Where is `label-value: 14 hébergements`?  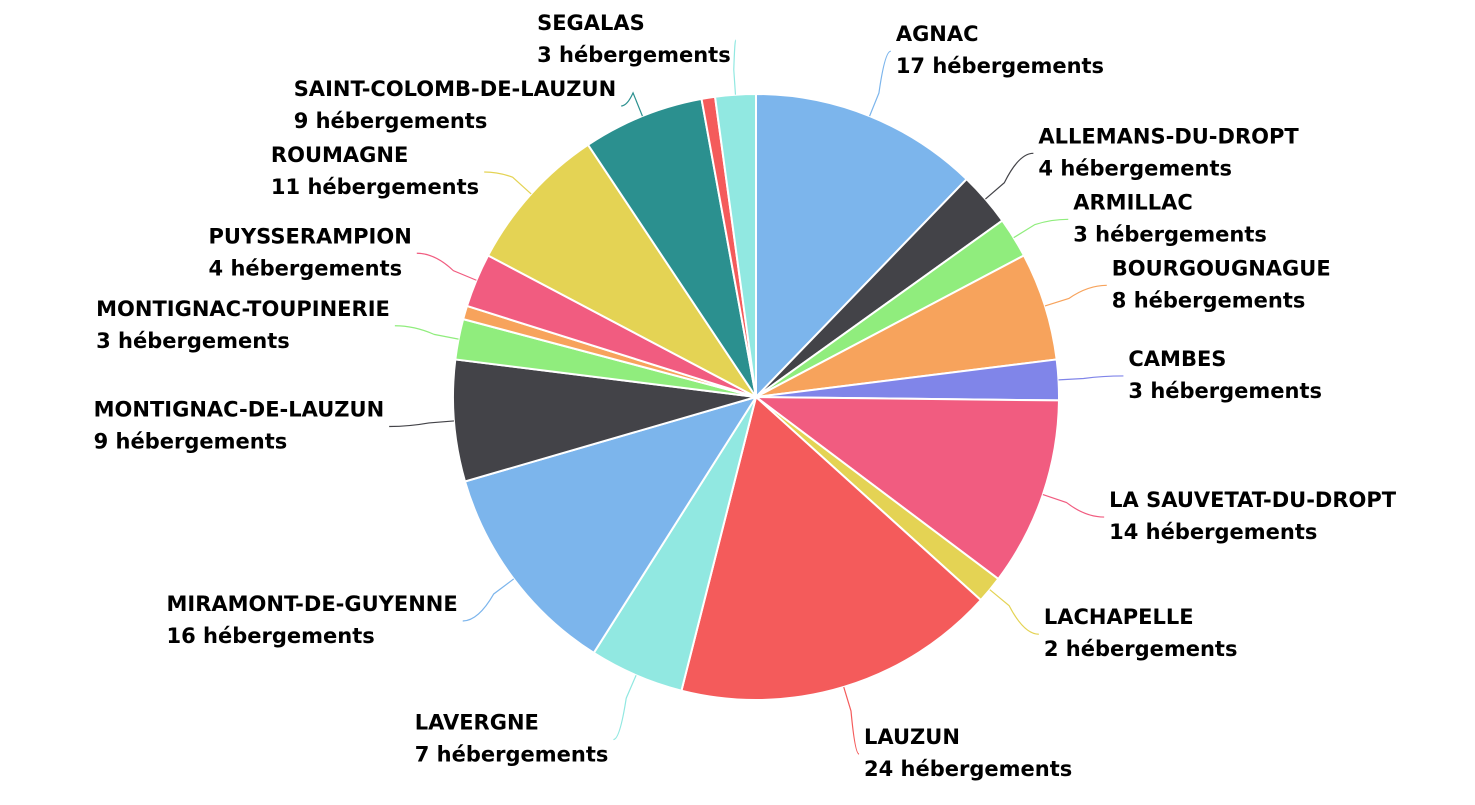 label-value: 14 hébergements is located at coordinates (1213, 532).